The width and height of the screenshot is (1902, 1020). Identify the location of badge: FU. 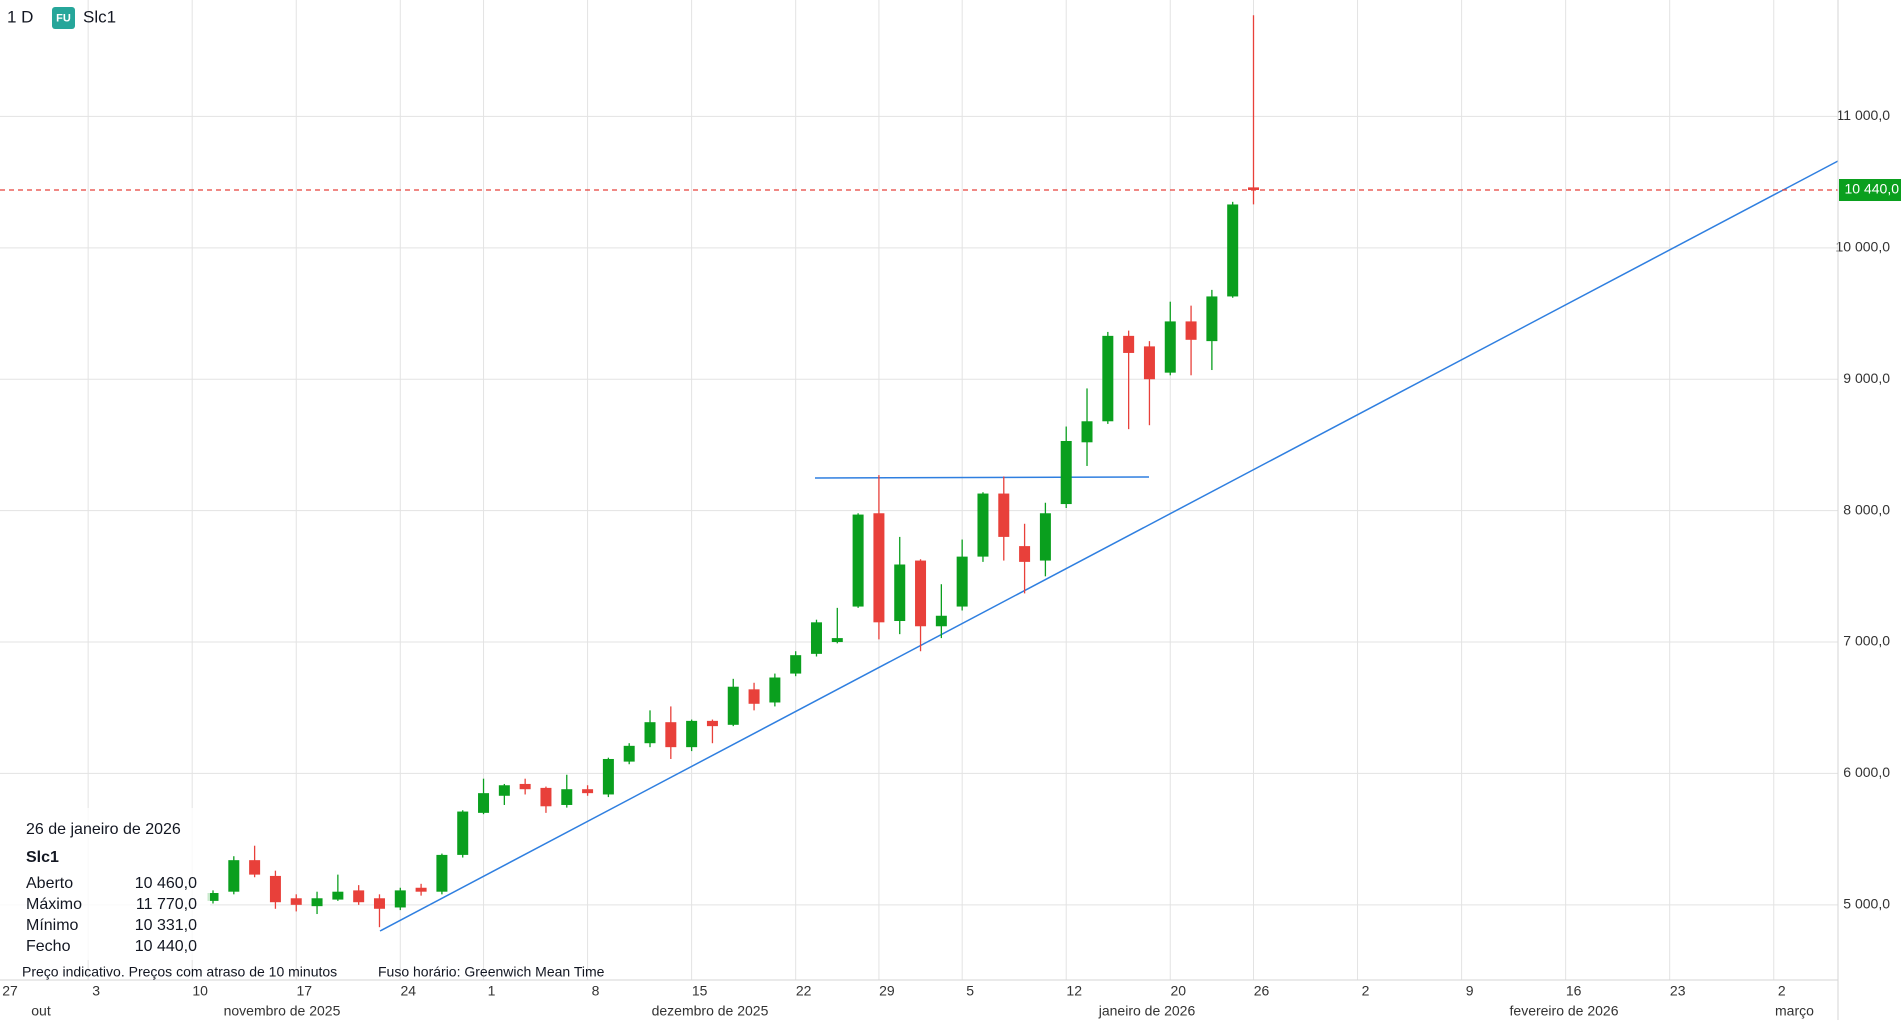
(63, 18).